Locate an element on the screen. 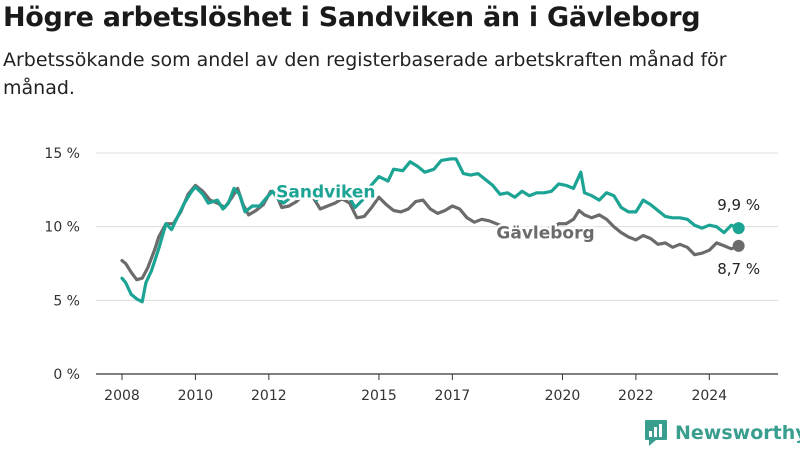 Image resolution: width=800 pixels, height=450 pixels. end-value-label-sandviken: 9,9 % is located at coordinates (738, 205).